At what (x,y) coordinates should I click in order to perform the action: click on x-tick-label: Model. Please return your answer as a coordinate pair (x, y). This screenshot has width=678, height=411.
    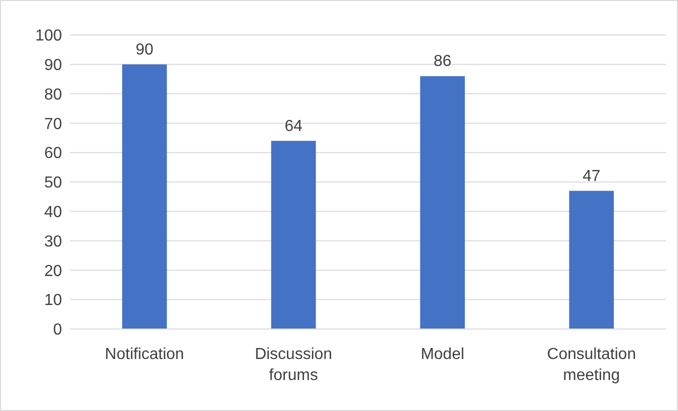
    Looking at the image, I should click on (442, 354).